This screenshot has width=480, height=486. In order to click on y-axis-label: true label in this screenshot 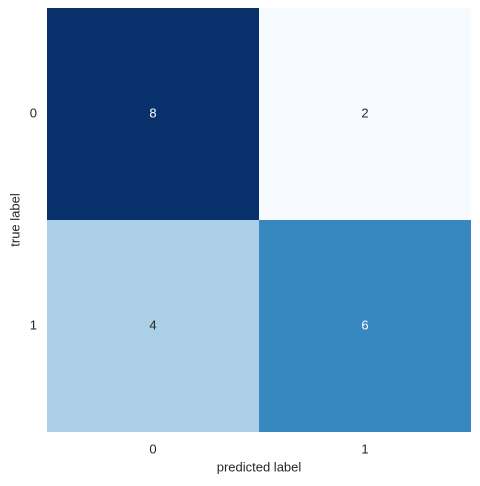, I will do `click(14, 220)`.